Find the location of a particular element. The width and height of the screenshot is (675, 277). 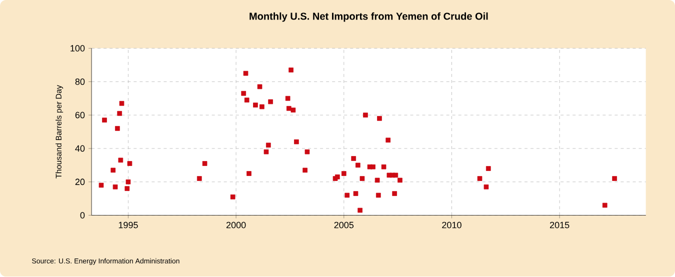

x-tick-label: 2000 is located at coordinates (236, 225).